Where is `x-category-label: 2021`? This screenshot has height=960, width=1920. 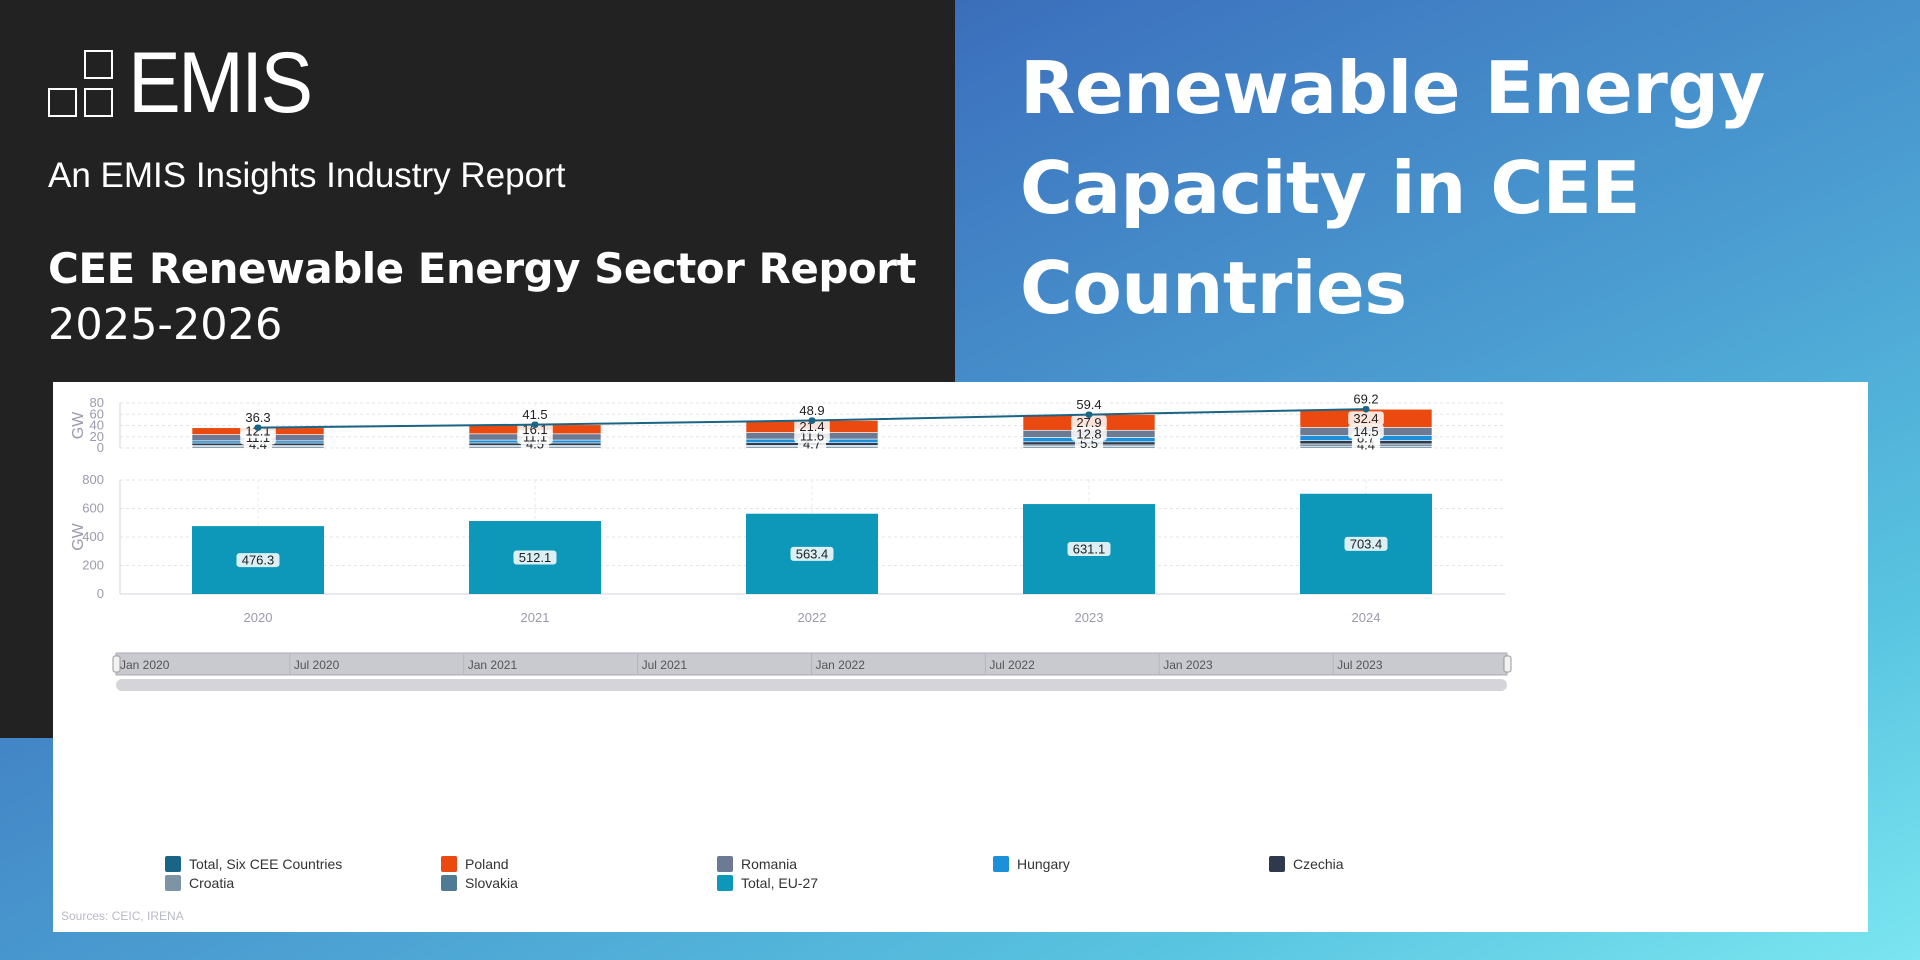
x-category-label: 2021 is located at coordinates (535, 617).